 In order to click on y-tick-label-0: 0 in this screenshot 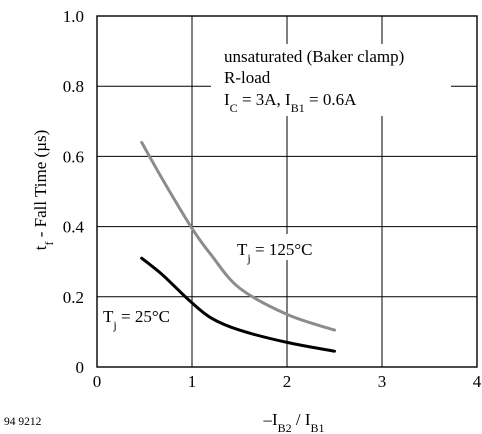, I will do `click(80, 367)`.